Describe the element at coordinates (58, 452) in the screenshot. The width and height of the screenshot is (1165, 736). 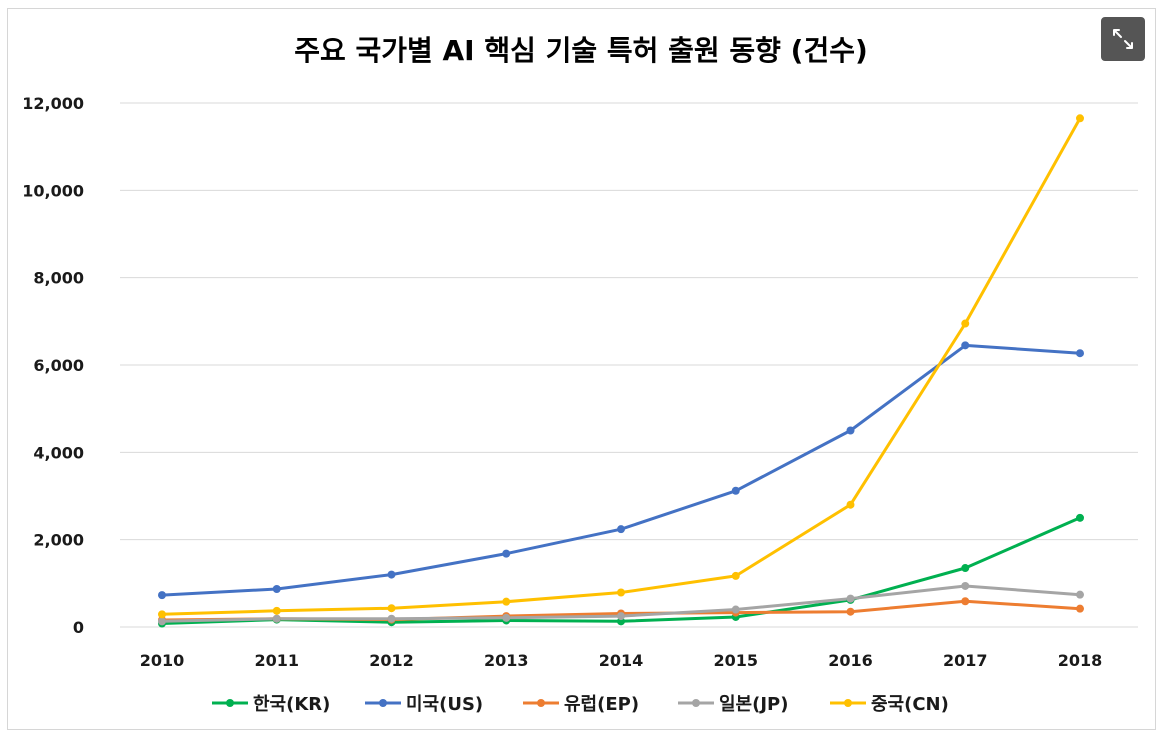
I see `y-tick-label: 4,000` at that location.